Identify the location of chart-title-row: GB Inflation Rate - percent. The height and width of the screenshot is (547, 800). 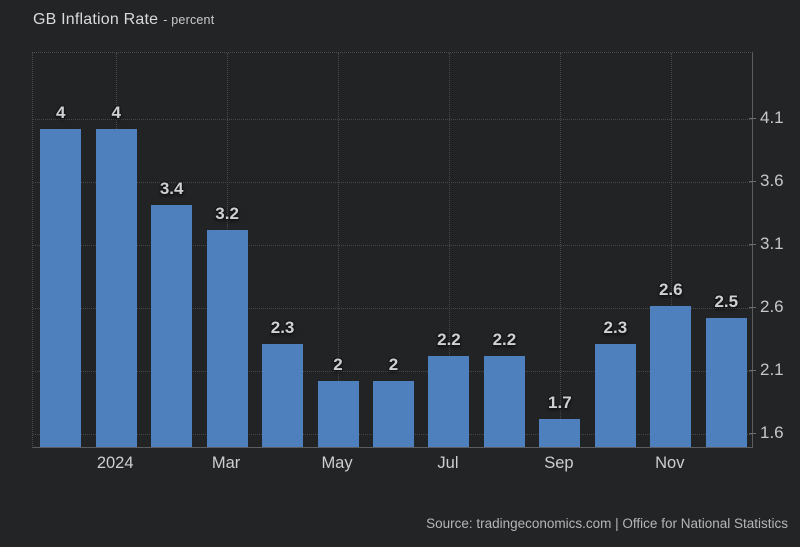
(123, 20).